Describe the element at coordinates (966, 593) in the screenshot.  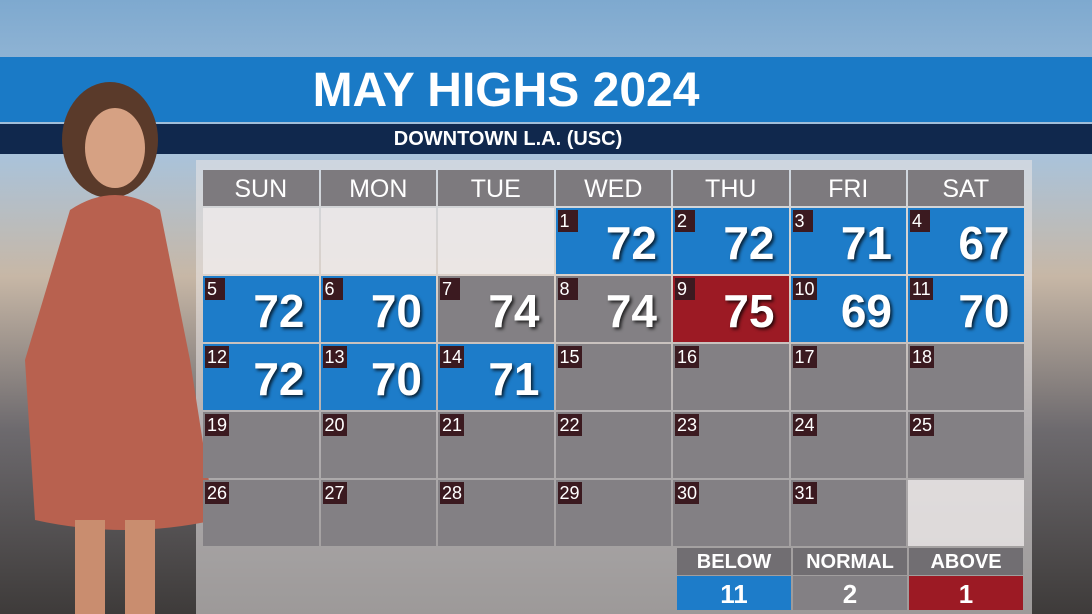
I see `legend-count: 1` at that location.